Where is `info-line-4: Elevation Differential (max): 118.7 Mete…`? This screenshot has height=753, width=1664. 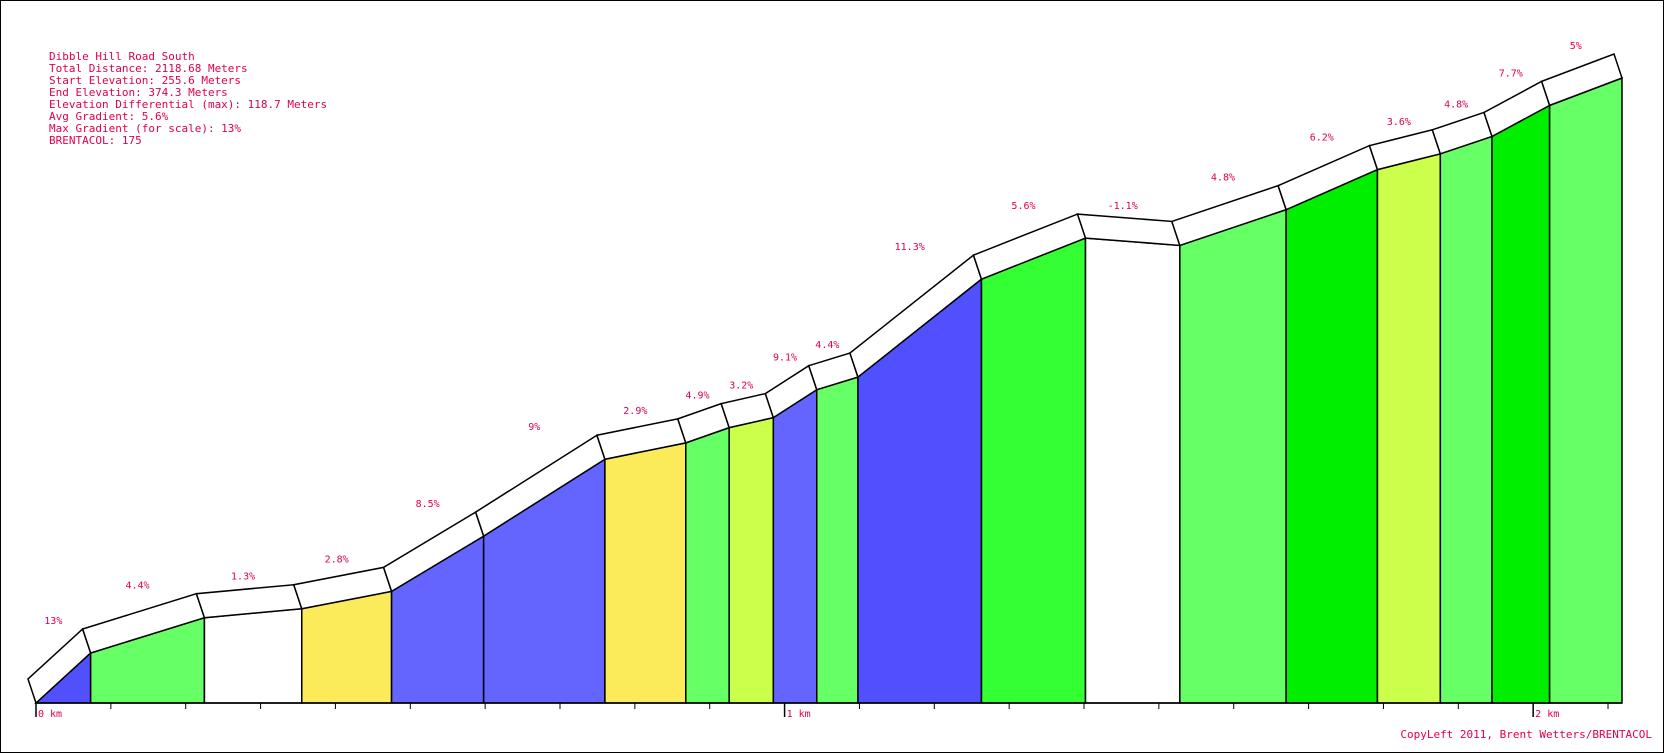
info-line-4: Elevation Differential (max): 118.7 Mete… is located at coordinates (188, 104).